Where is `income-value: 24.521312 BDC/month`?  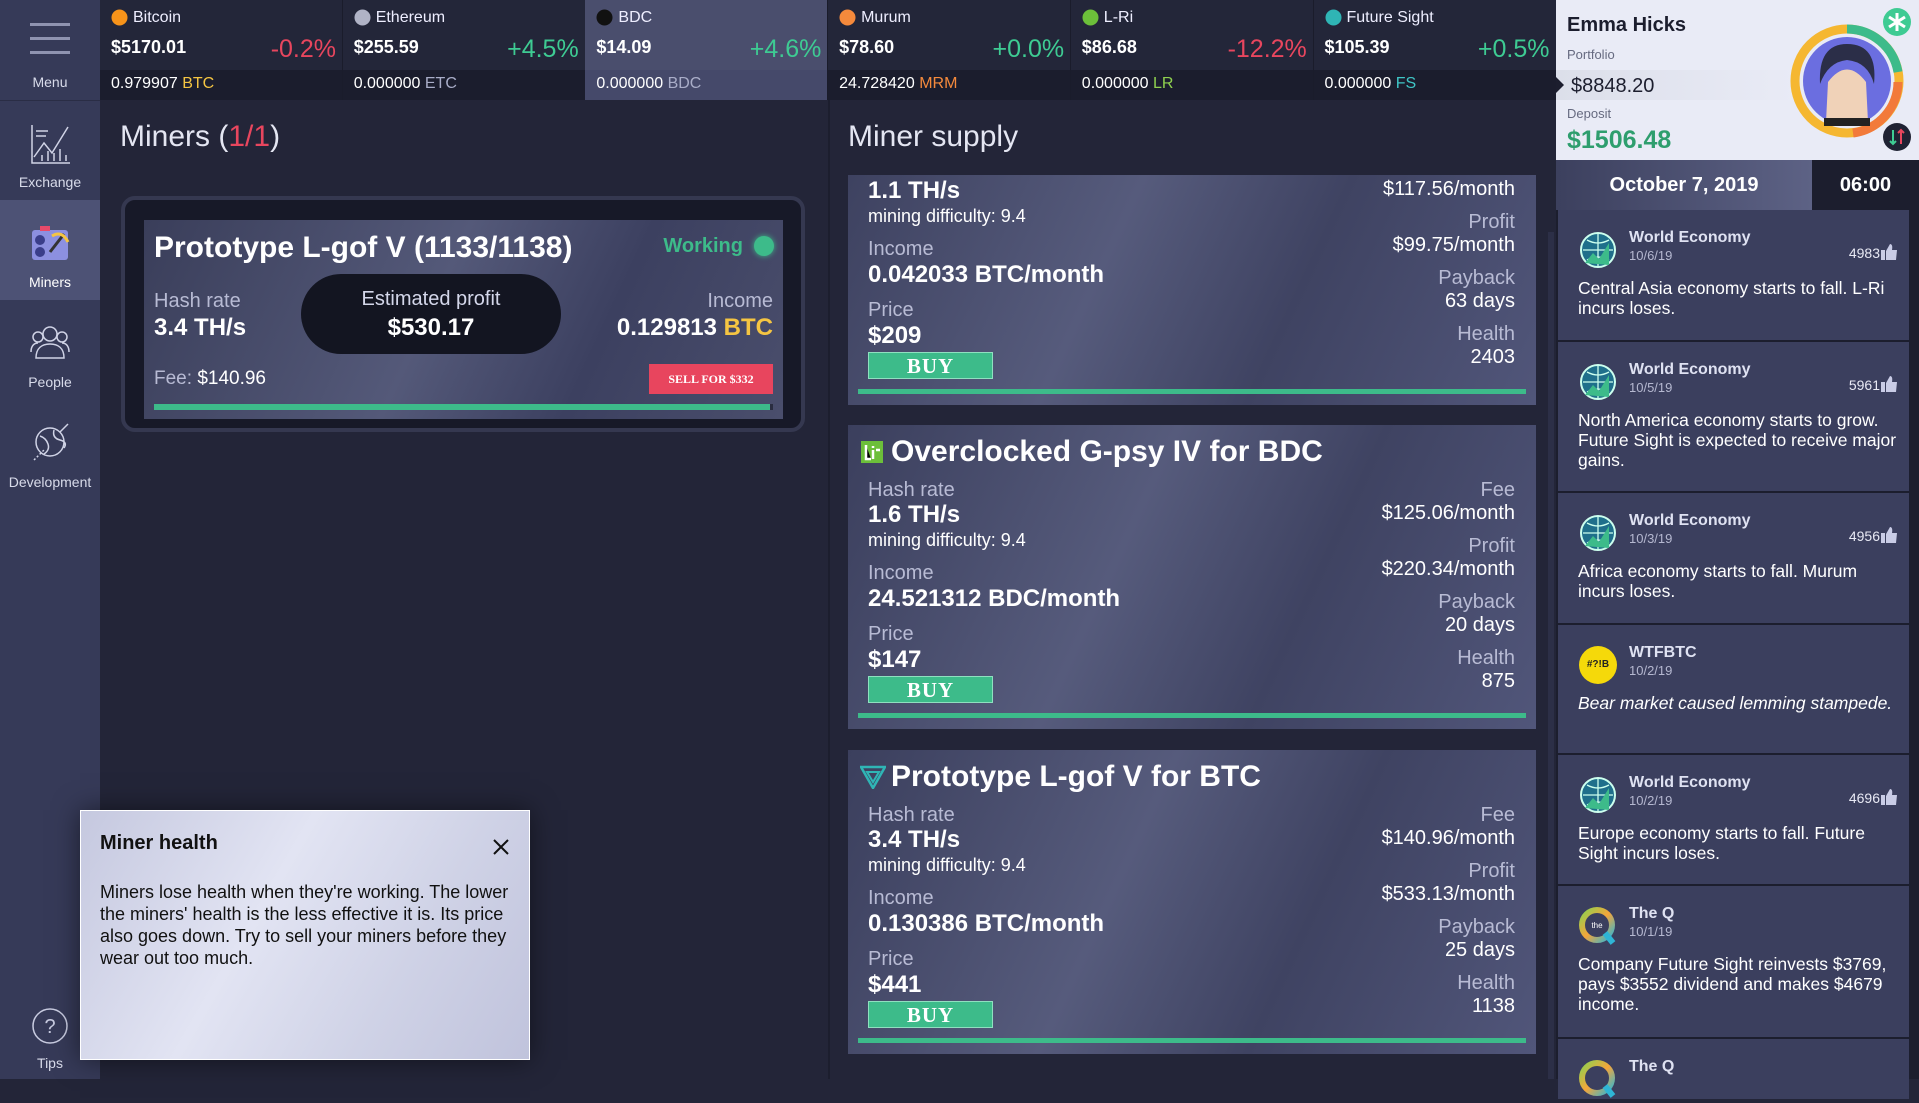
income-value: 24.521312 BDC/month is located at coordinates (994, 598).